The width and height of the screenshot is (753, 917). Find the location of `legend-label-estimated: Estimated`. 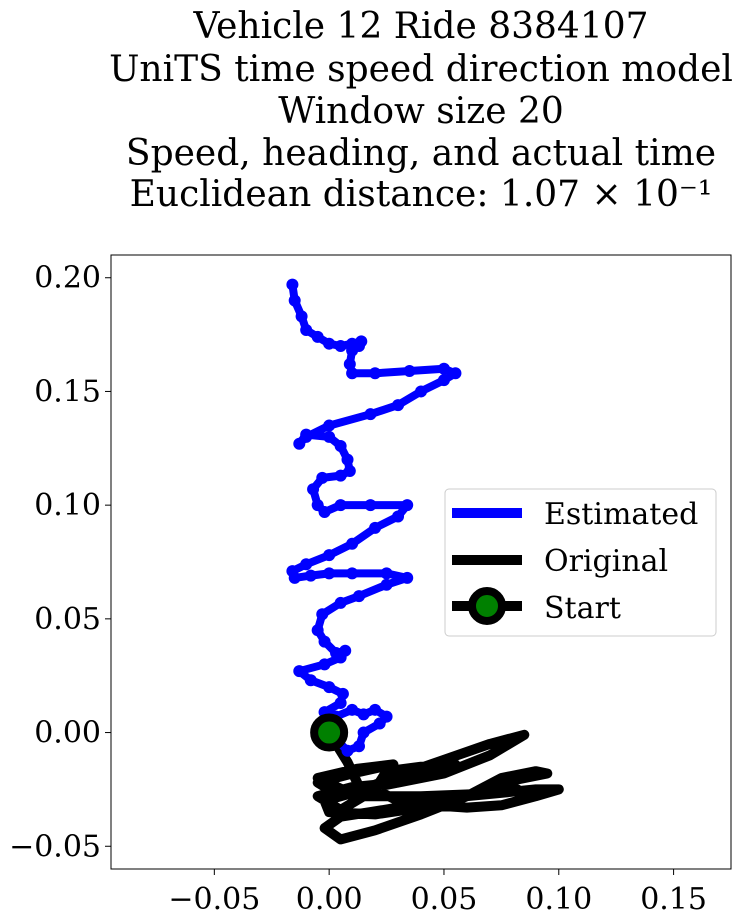

legend-label-estimated: Estimated is located at coordinates (621, 514).